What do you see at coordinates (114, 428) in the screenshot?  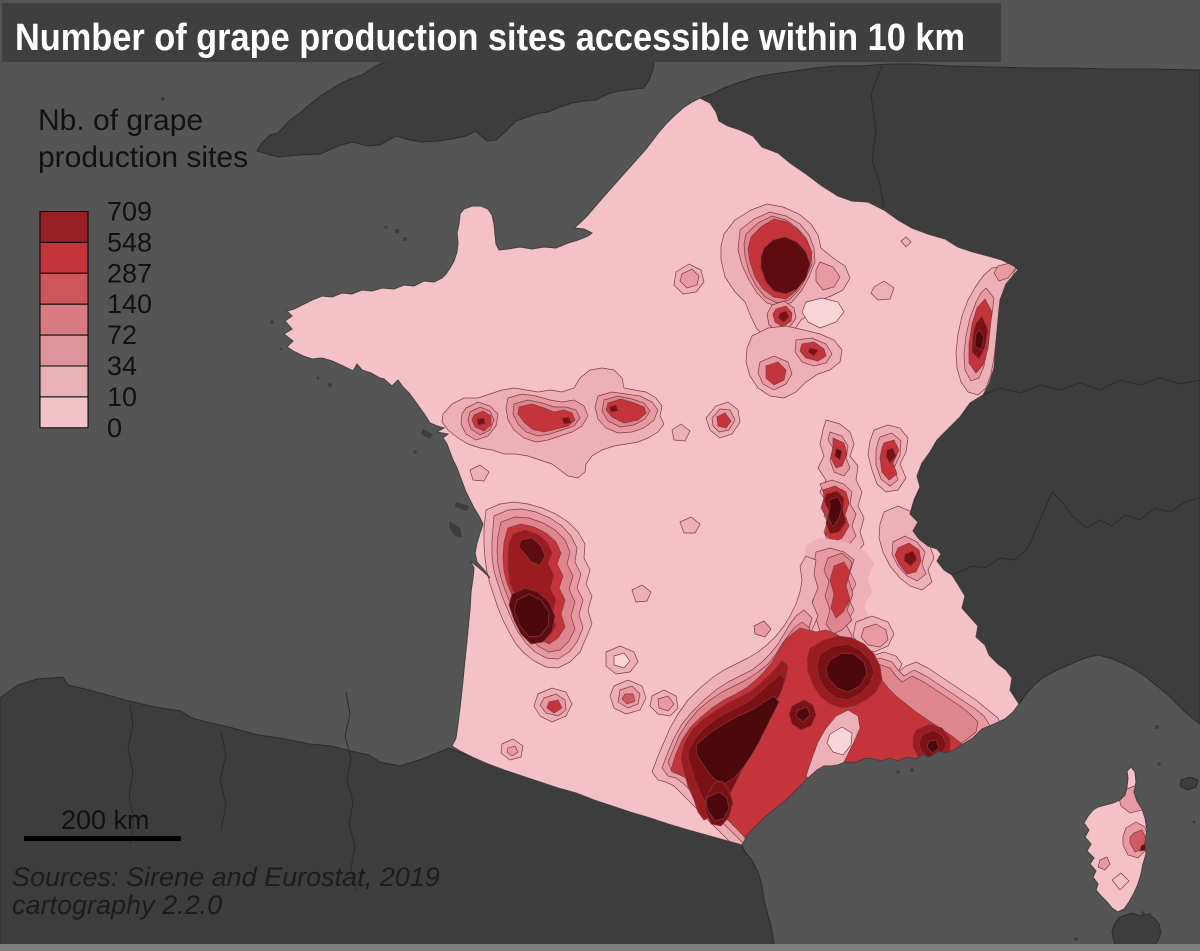 I see `svg-text: 0` at bounding box center [114, 428].